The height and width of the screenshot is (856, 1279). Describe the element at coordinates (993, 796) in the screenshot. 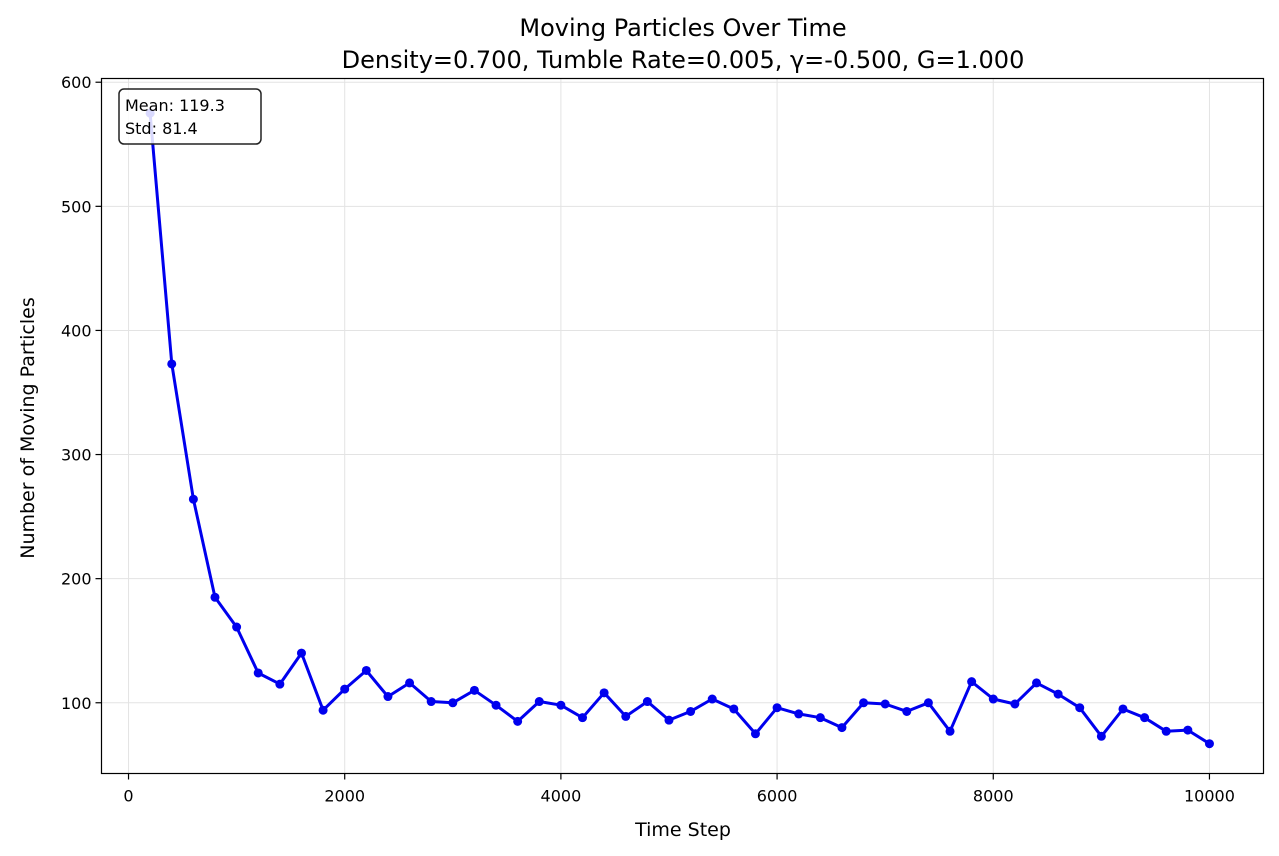

I see `x-tick-label: 8000` at that location.